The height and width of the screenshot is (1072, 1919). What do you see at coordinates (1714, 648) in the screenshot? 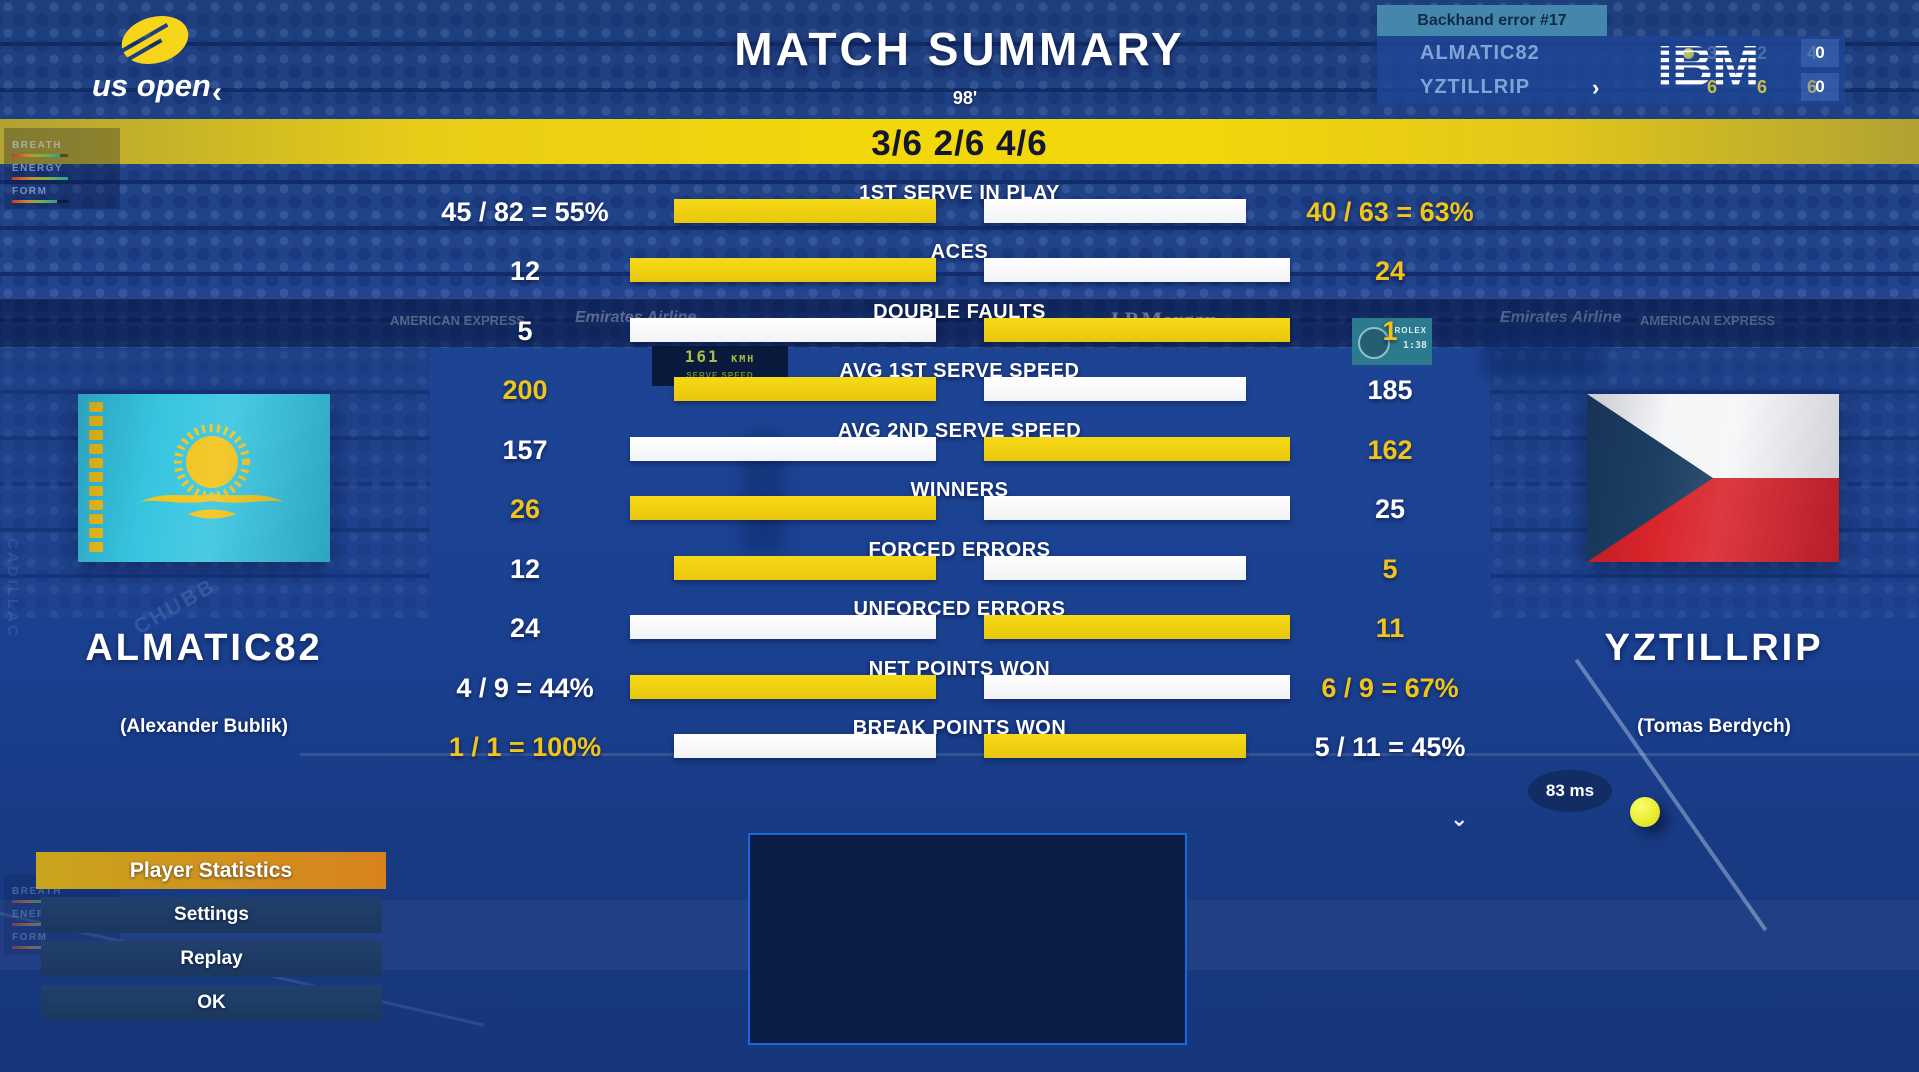
I see `player2-nickname: YZTILLRIP` at bounding box center [1714, 648].